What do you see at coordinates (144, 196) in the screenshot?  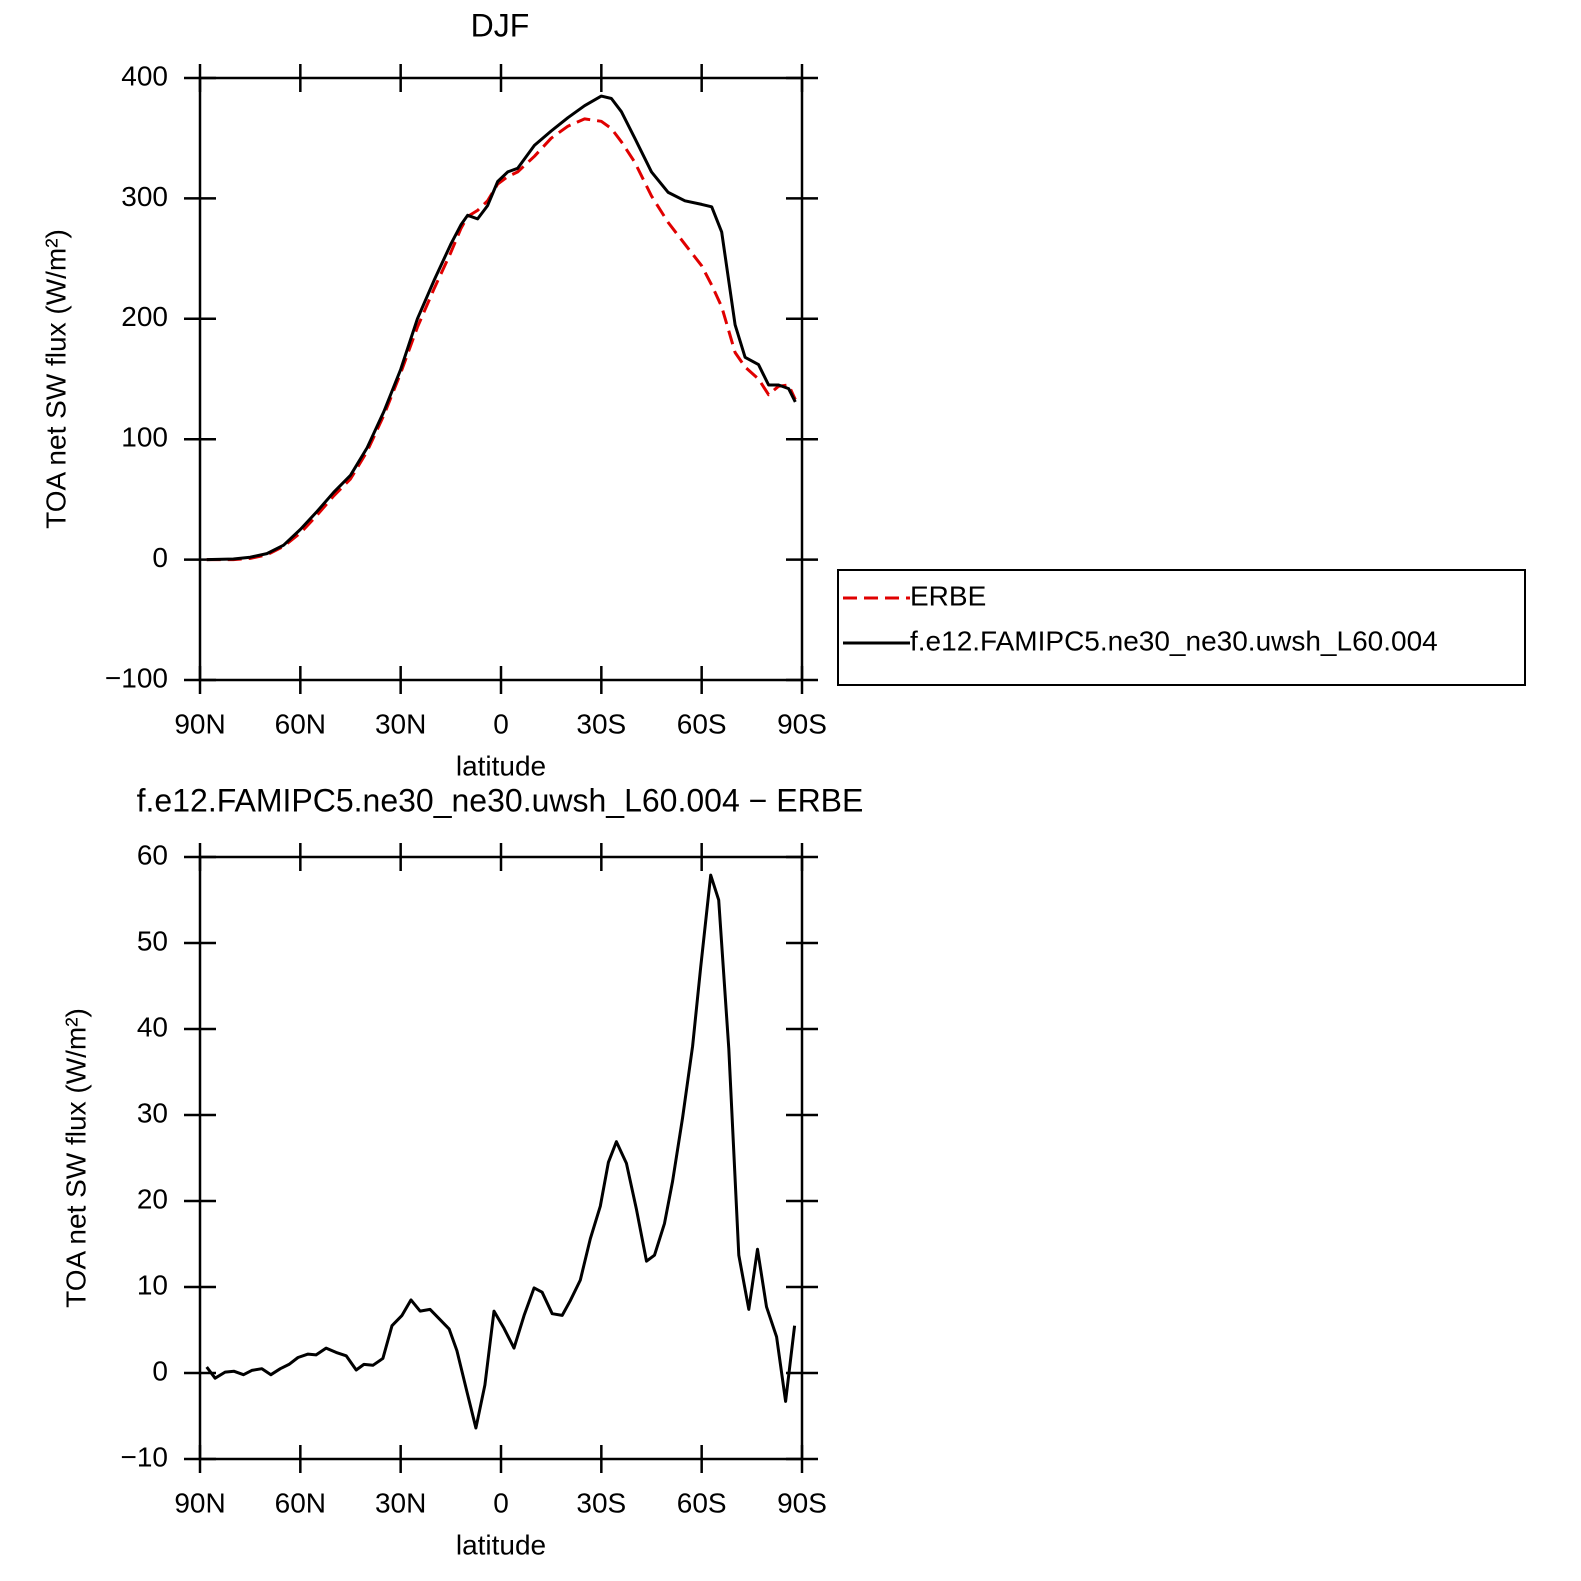 I see `y-tick-label: 300` at bounding box center [144, 196].